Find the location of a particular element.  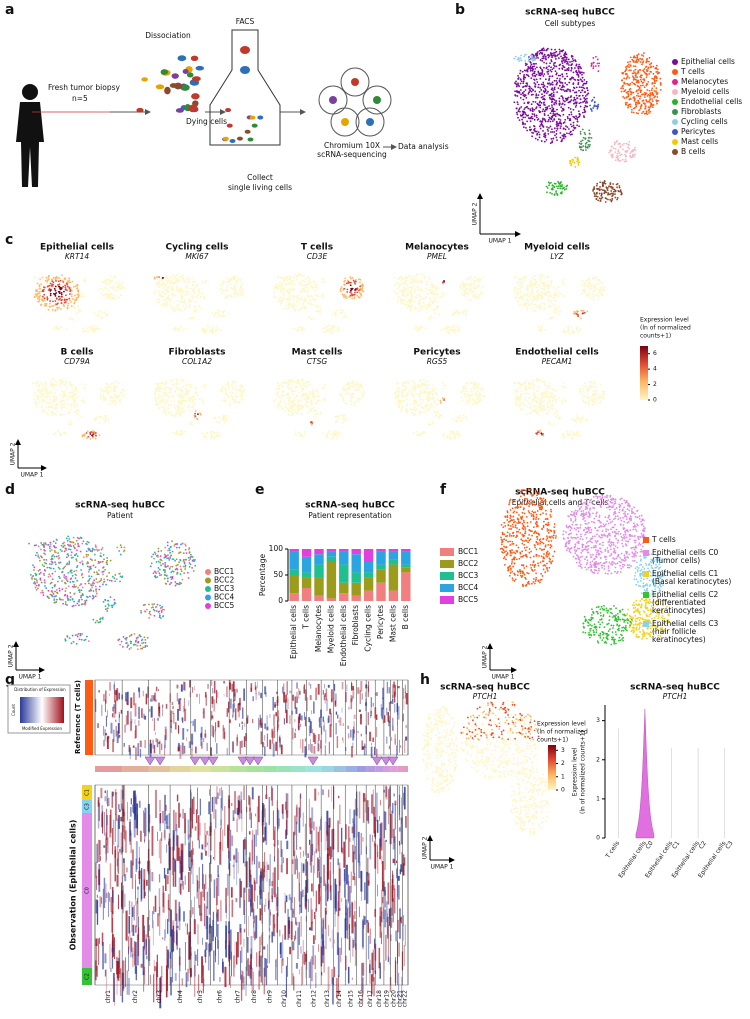

panel-label: c is located at coordinates (9, 240).